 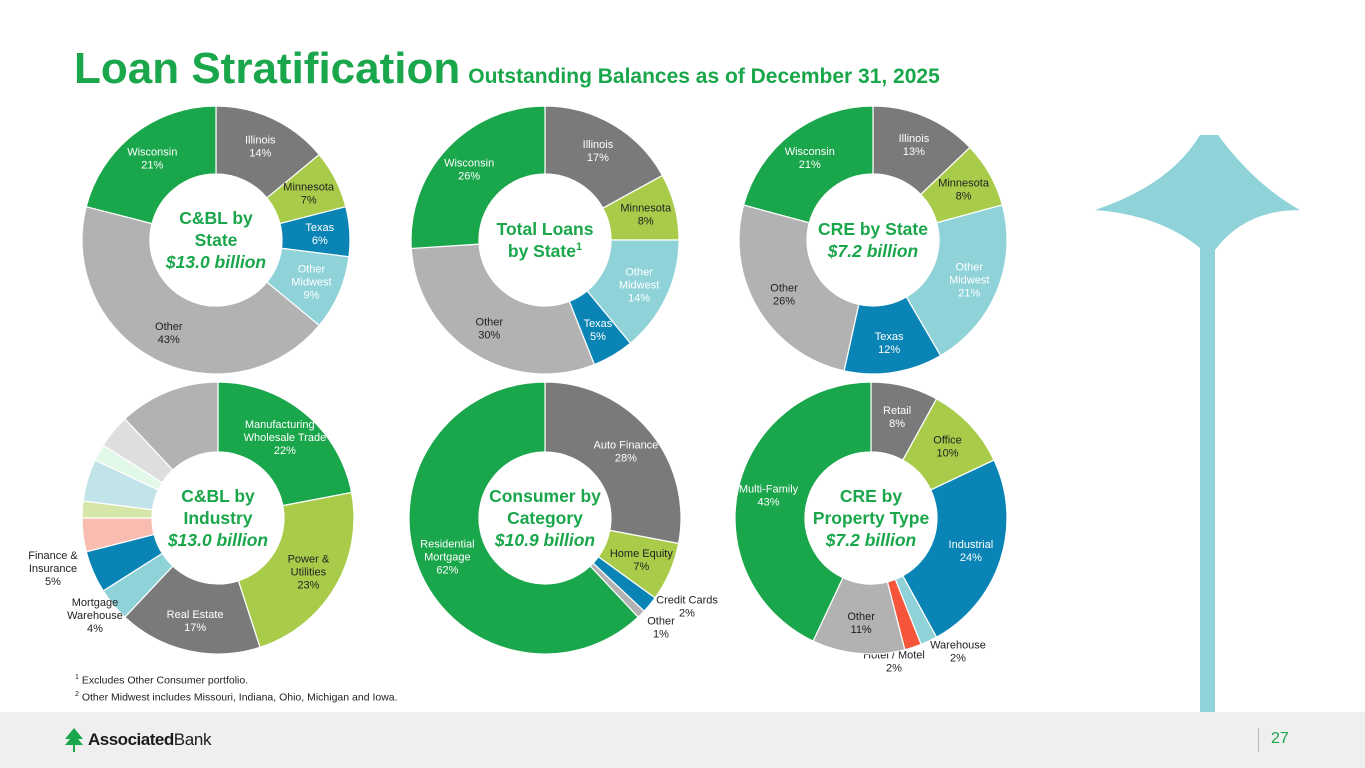 What do you see at coordinates (687, 607) in the screenshot?
I see `slice-label: Credit Cards 2%` at bounding box center [687, 607].